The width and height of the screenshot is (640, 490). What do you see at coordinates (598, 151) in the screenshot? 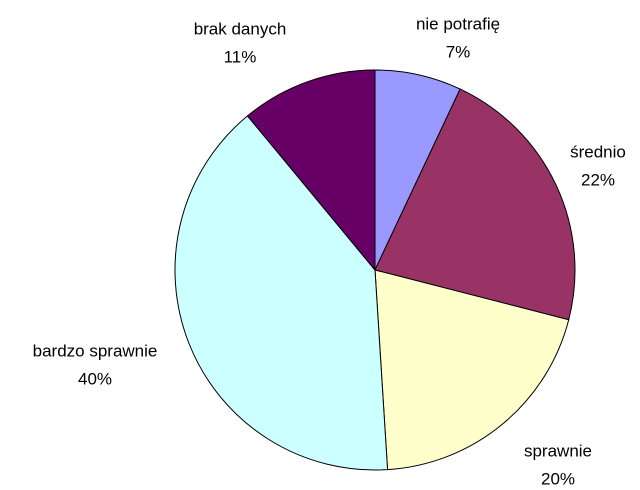
I see `slice-label: średnio` at bounding box center [598, 151].